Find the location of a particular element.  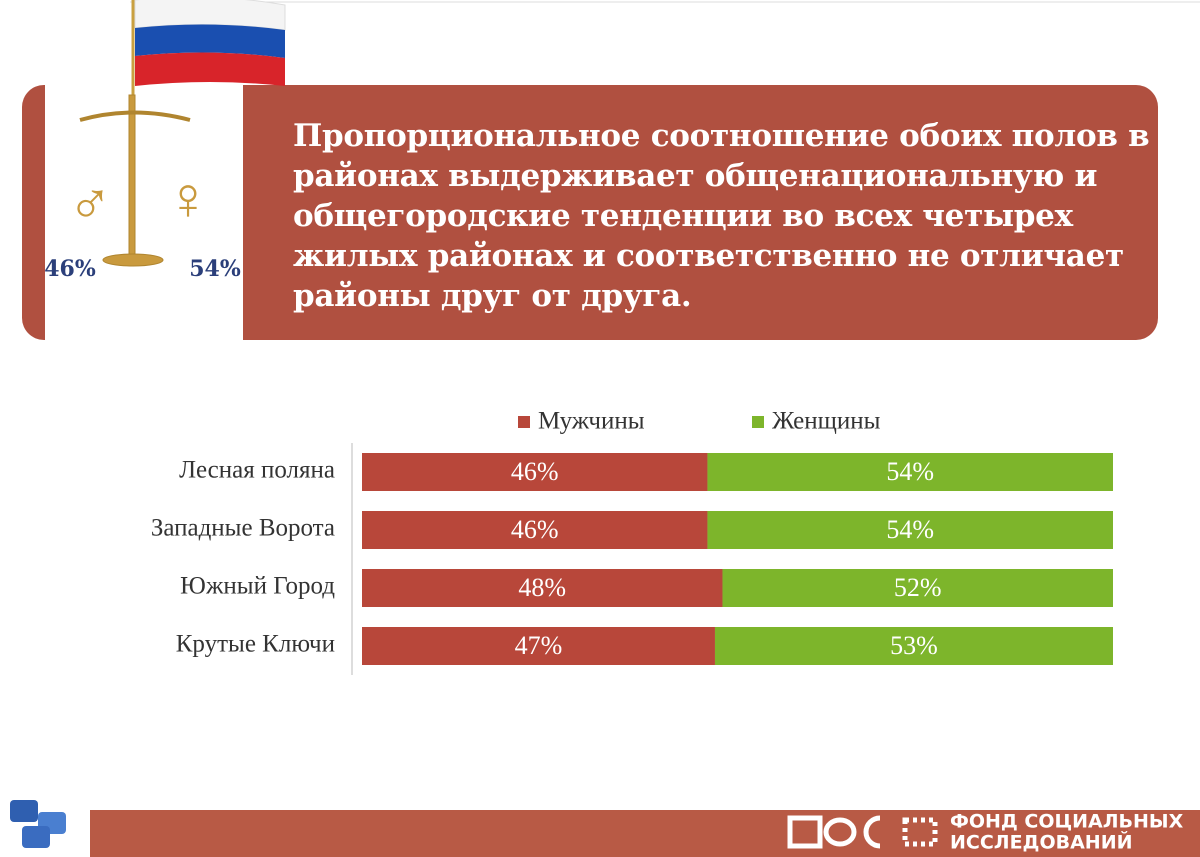

header-image-area is located at coordinates (144, 212).